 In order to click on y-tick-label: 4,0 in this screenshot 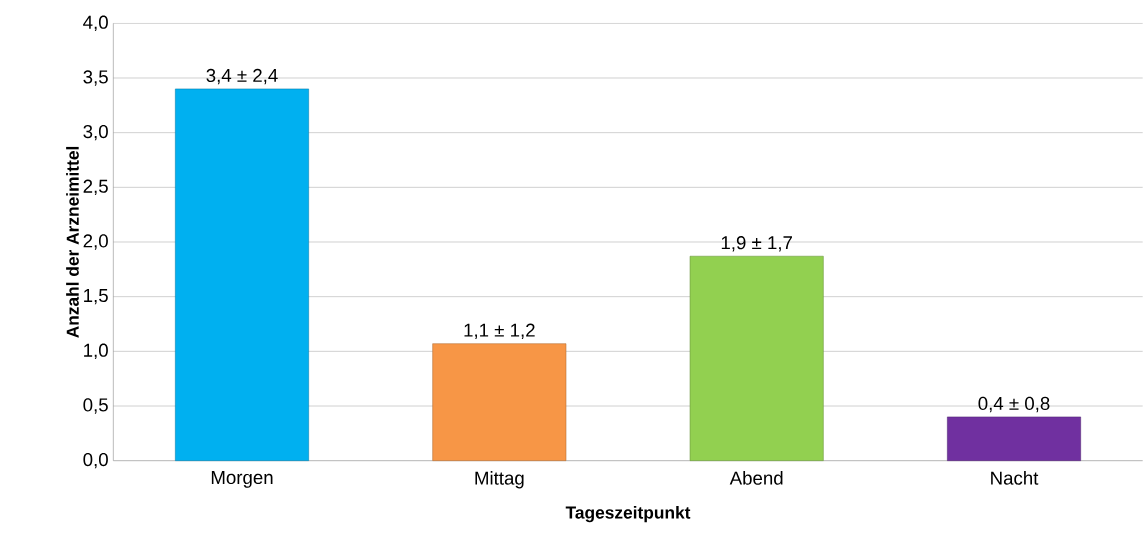, I will do `click(95, 23)`.